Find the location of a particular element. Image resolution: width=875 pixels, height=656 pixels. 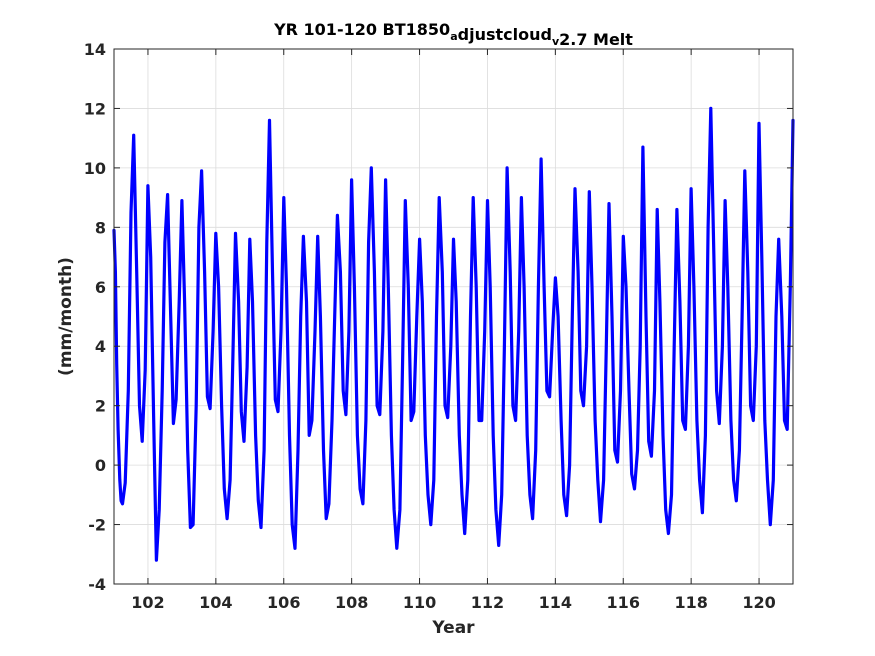

x-tick-label: 116 is located at coordinates (623, 602).